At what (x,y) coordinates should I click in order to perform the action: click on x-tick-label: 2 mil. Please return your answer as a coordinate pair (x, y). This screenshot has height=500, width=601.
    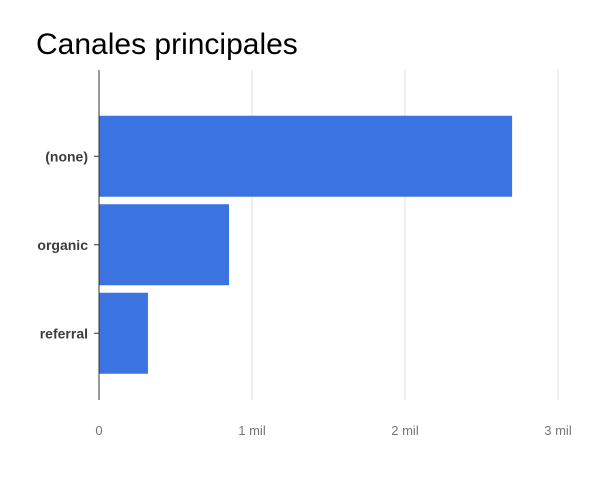
    Looking at the image, I should click on (405, 430).